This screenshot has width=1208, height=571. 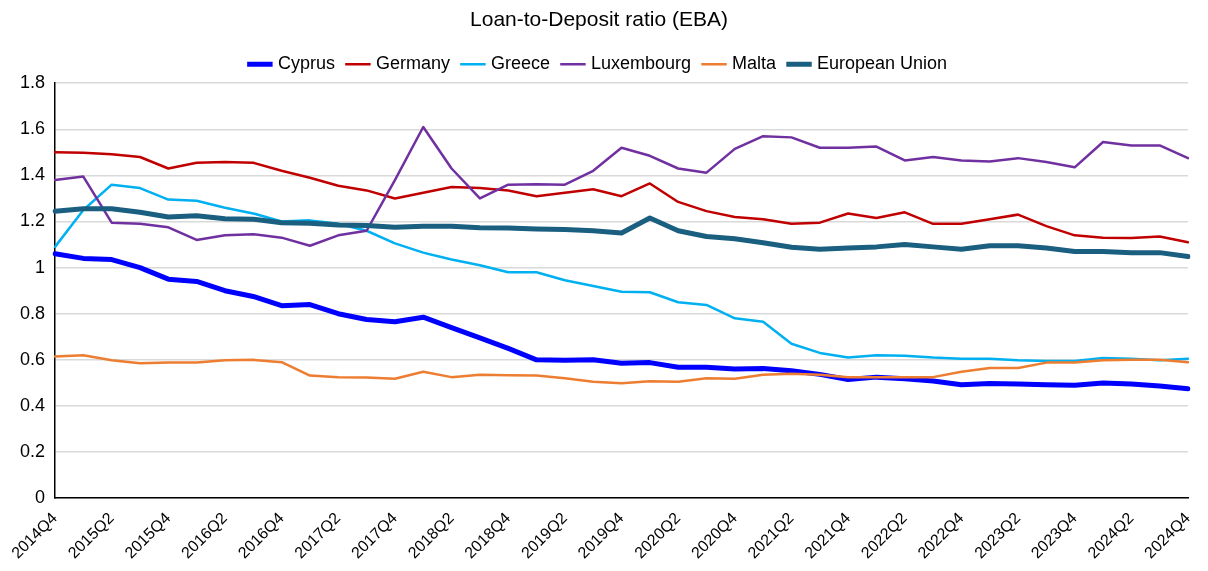 What do you see at coordinates (40, 266) in the screenshot?
I see `y-tick-label: 1` at bounding box center [40, 266].